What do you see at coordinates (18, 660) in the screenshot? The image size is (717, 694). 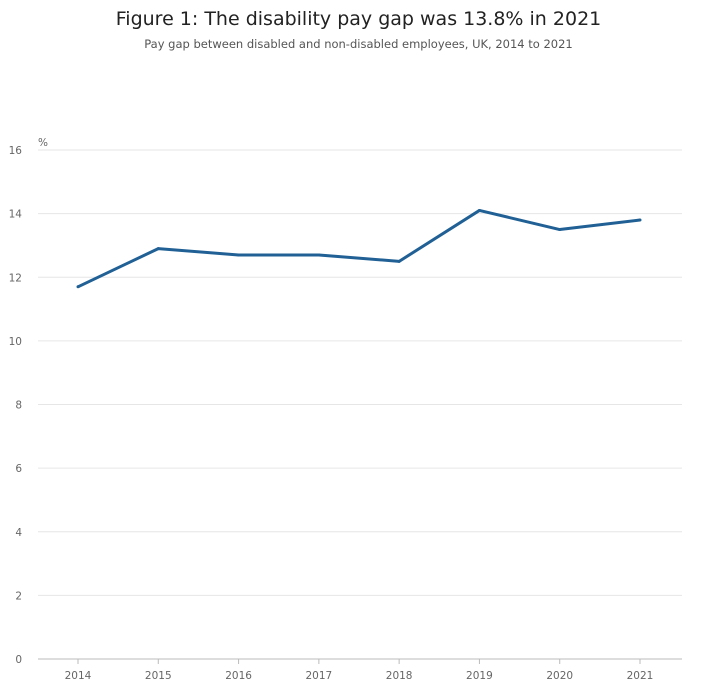 I see `y-tick-label: 0` at bounding box center [18, 660].